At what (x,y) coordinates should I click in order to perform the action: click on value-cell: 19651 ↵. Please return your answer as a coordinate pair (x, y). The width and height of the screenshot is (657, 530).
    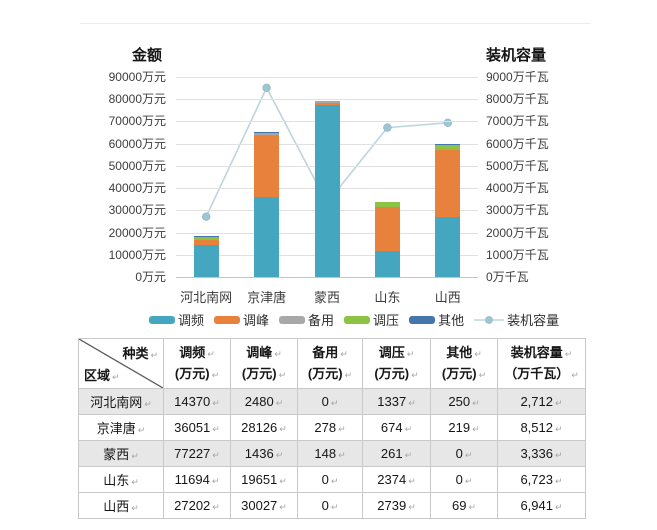
    Looking at the image, I should click on (264, 479).